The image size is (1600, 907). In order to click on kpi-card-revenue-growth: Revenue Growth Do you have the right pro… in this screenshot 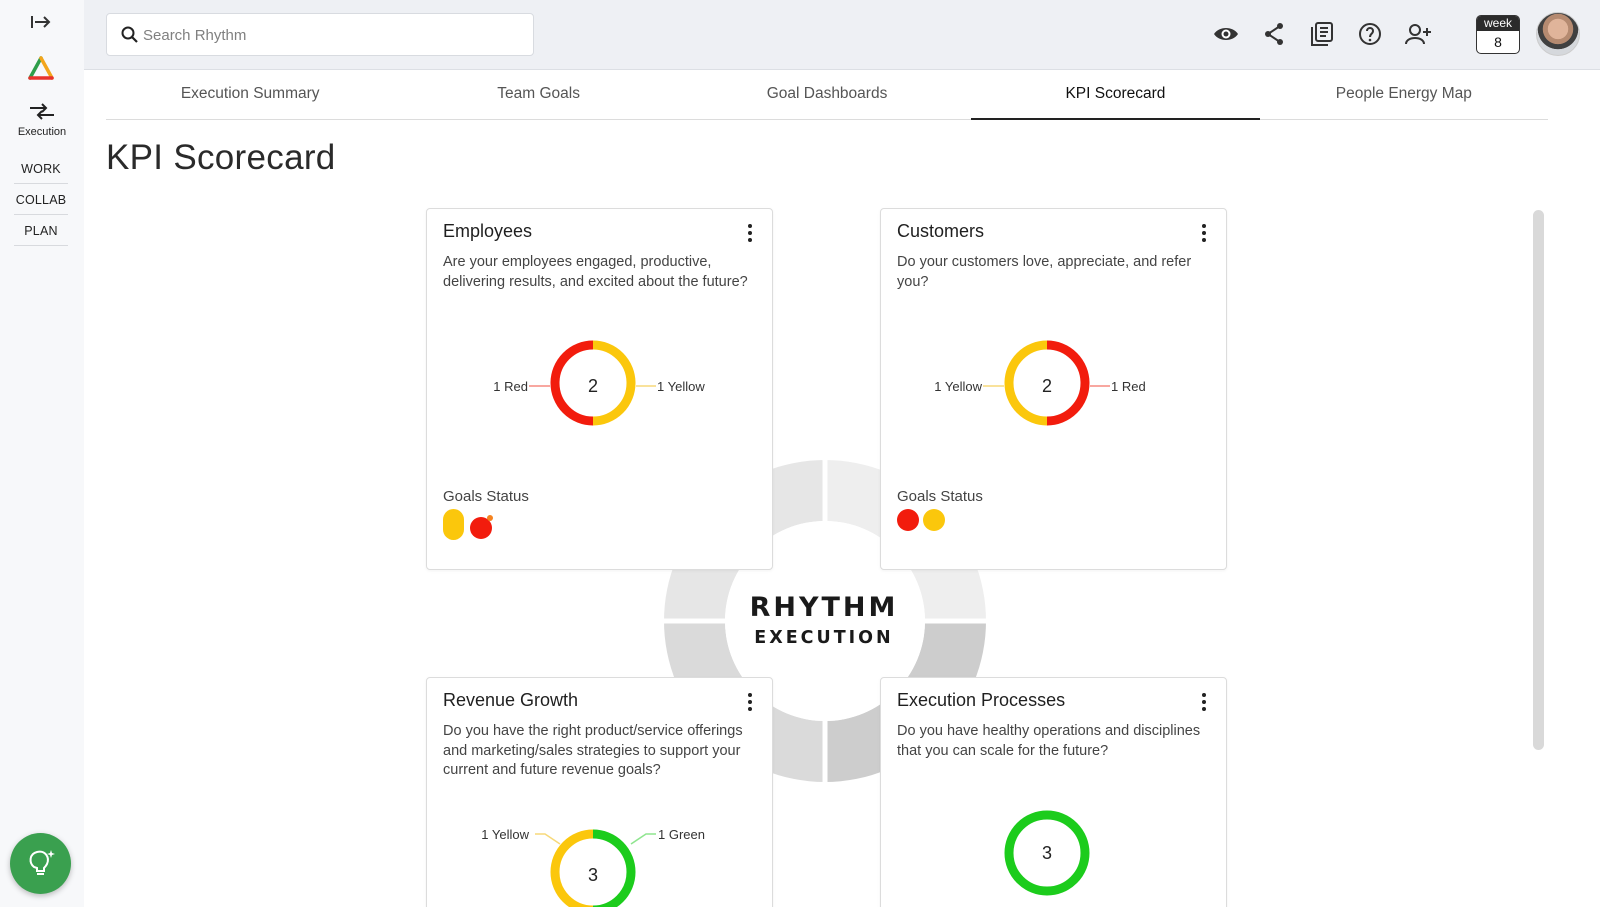, I will do `click(599, 792)`.